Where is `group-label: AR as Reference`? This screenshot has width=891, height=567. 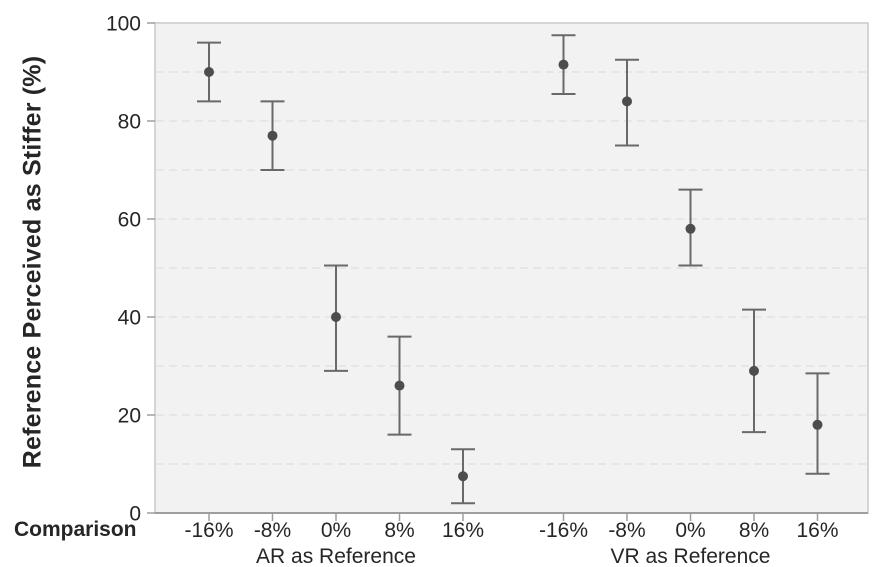 group-label: AR as Reference is located at coordinates (336, 556).